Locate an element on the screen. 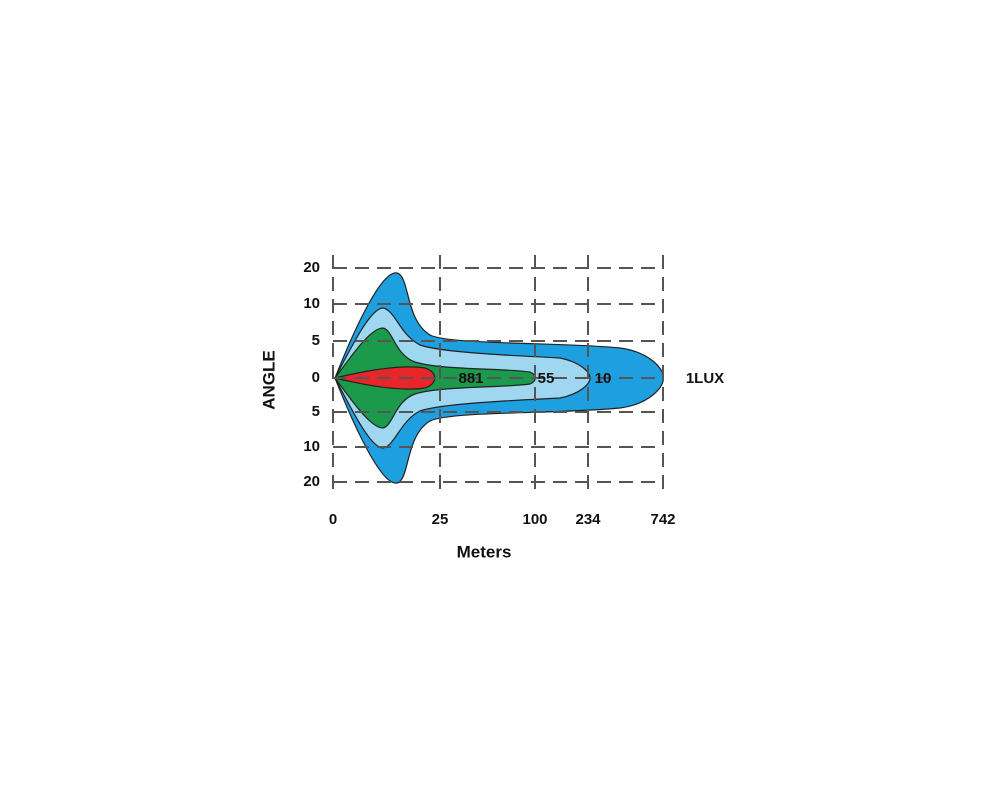 The image size is (1000, 800). x-label: 0 is located at coordinates (333, 519).